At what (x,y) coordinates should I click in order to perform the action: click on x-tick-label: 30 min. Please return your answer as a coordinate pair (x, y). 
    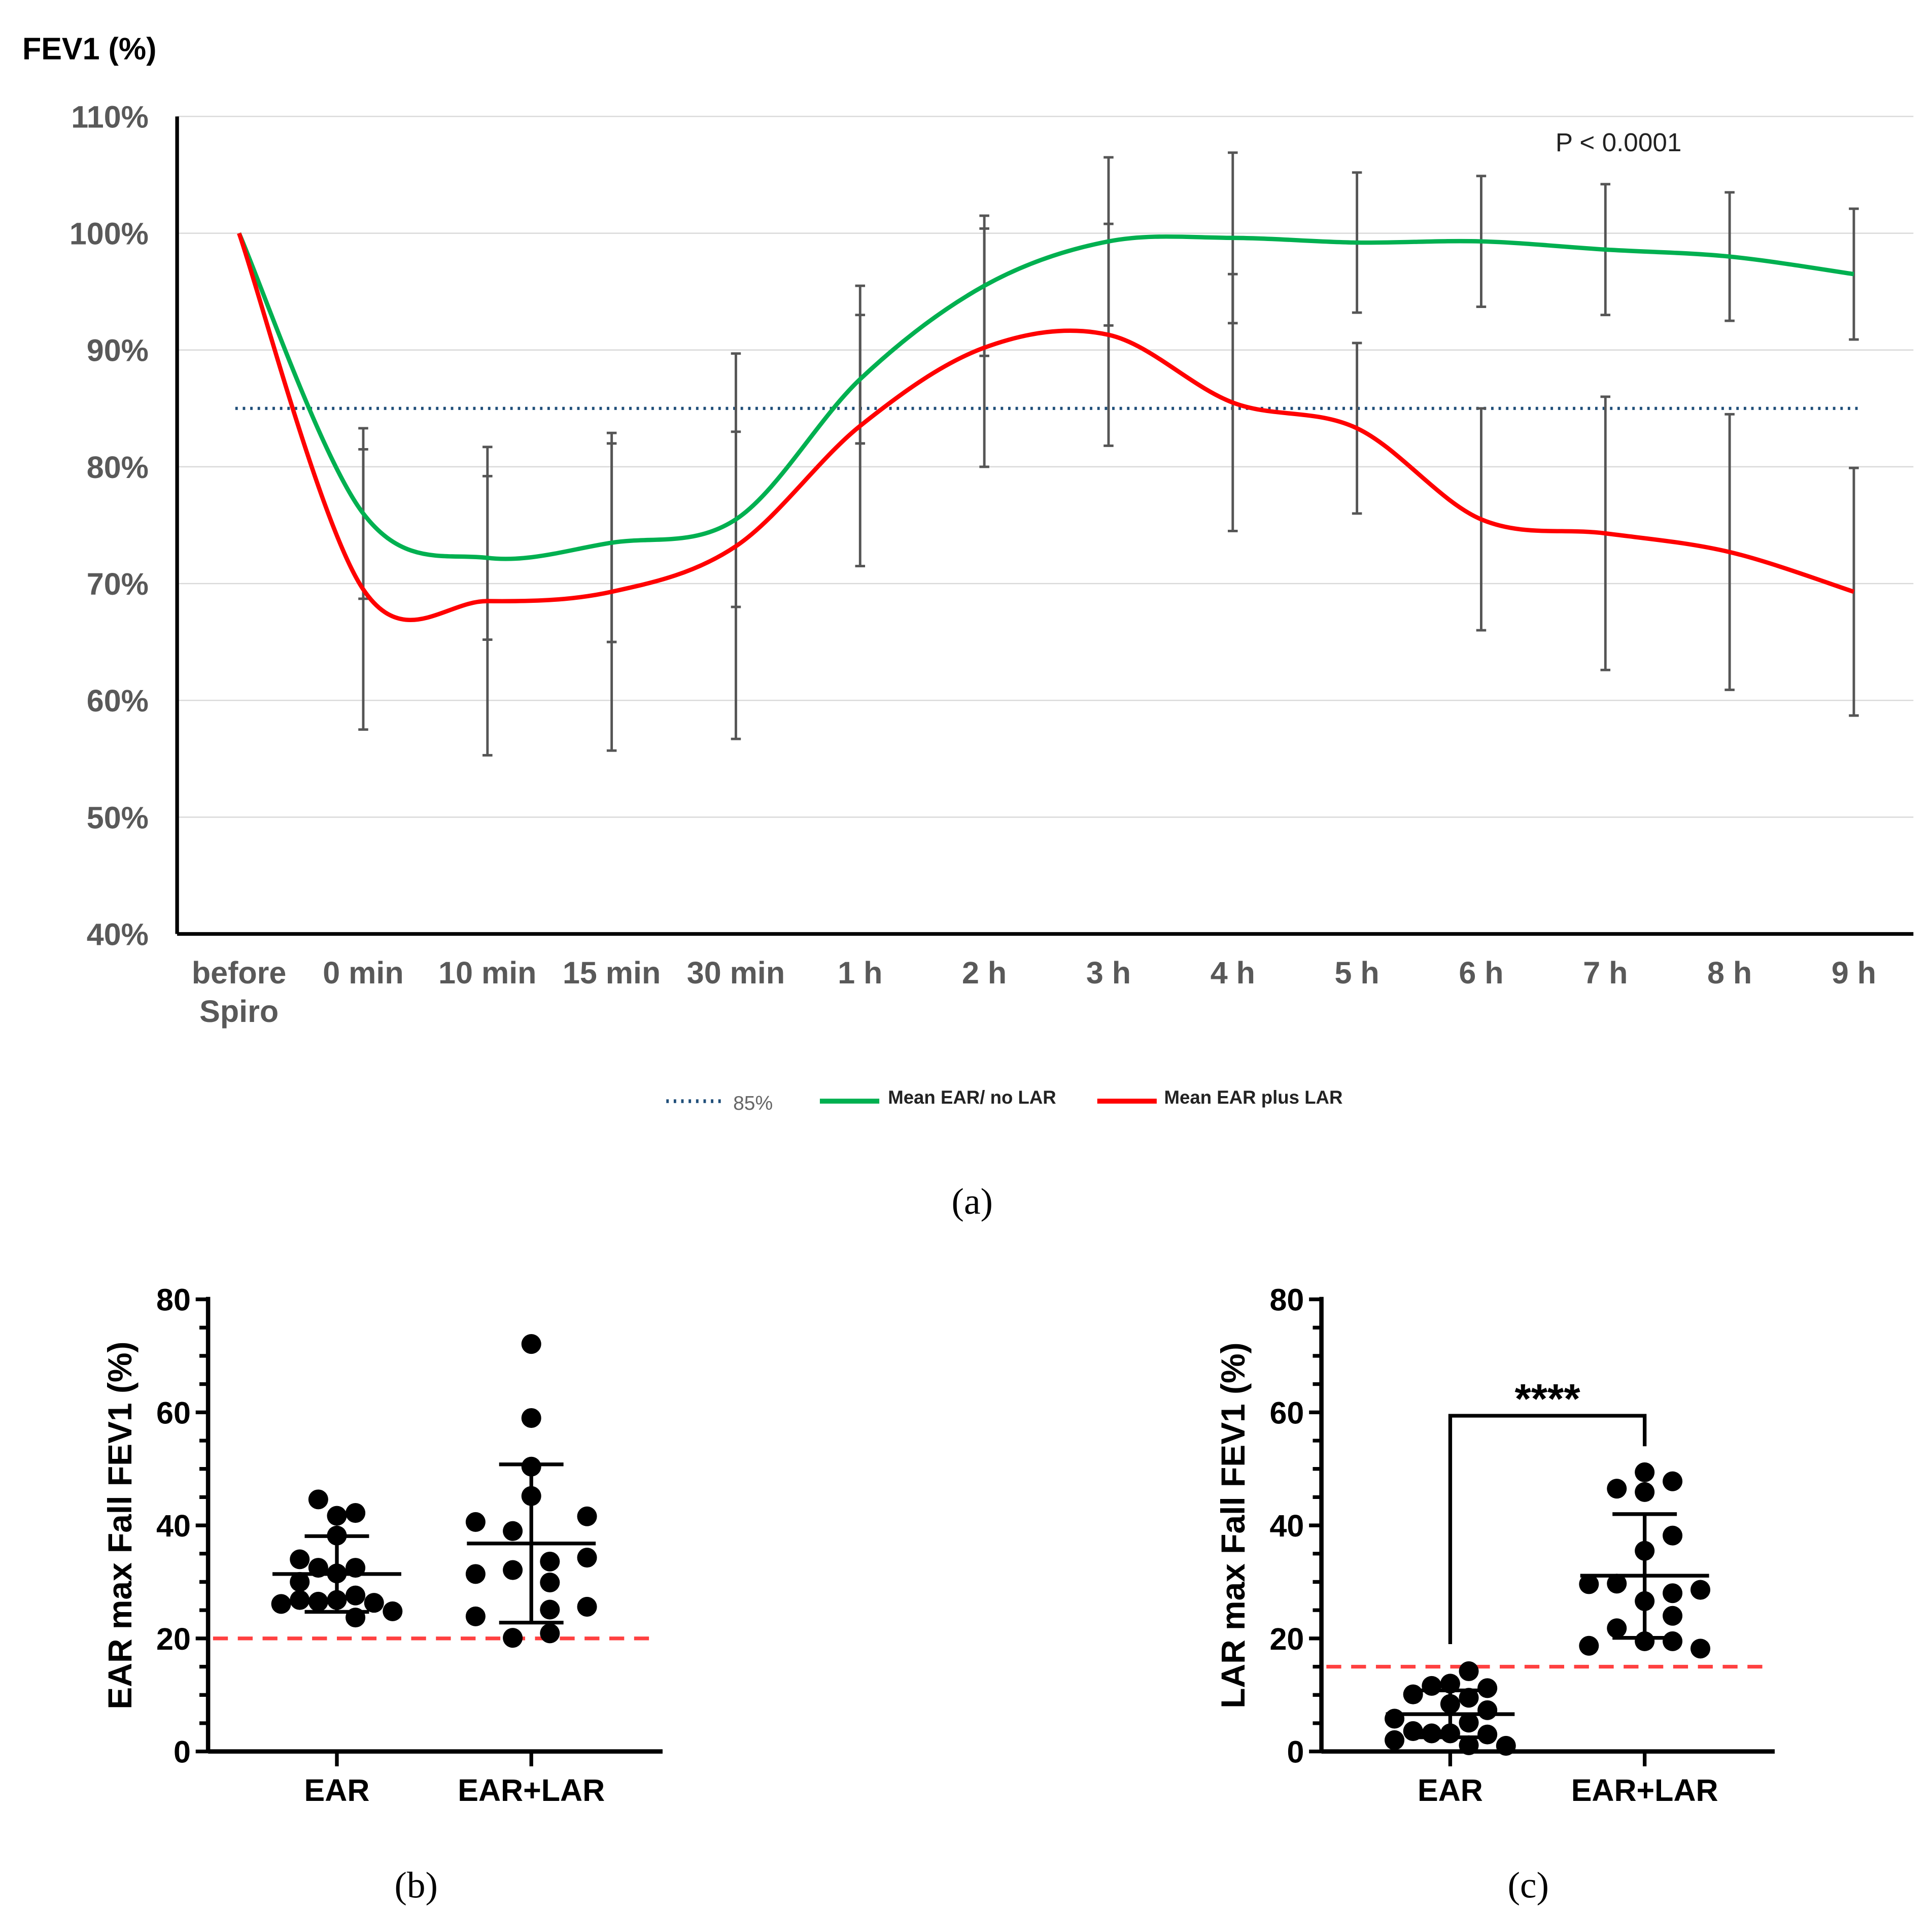
    Looking at the image, I should click on (736, 973).